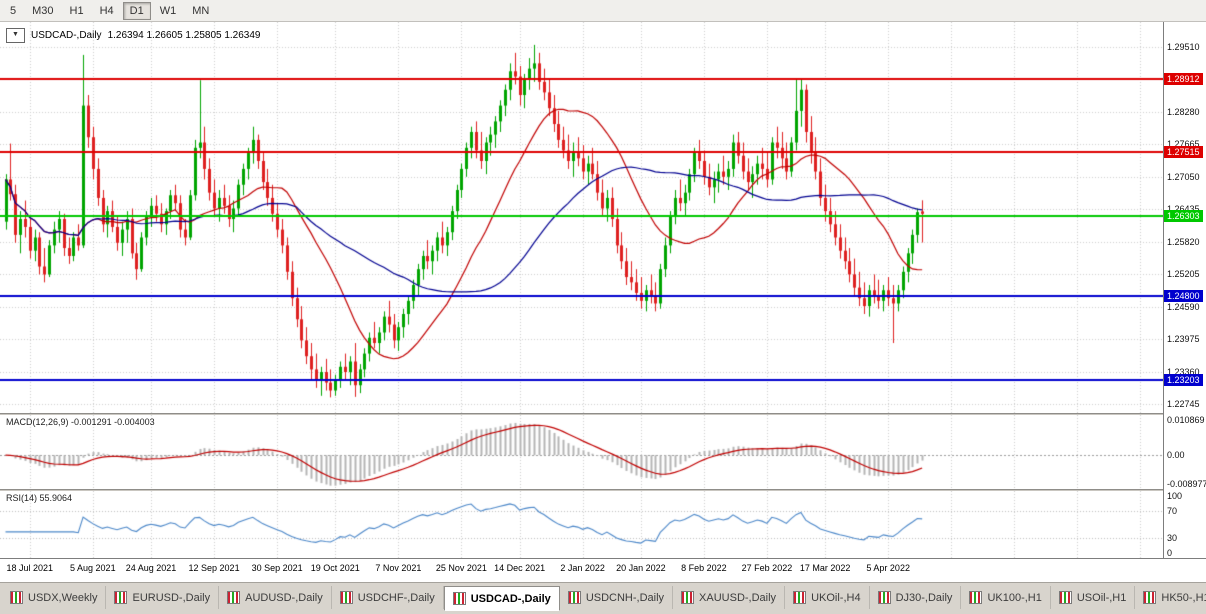  Describe the element at coordinates (151, 568) in the screenshot. I see `date-tick-label: 24 Aug 2021` at that location.